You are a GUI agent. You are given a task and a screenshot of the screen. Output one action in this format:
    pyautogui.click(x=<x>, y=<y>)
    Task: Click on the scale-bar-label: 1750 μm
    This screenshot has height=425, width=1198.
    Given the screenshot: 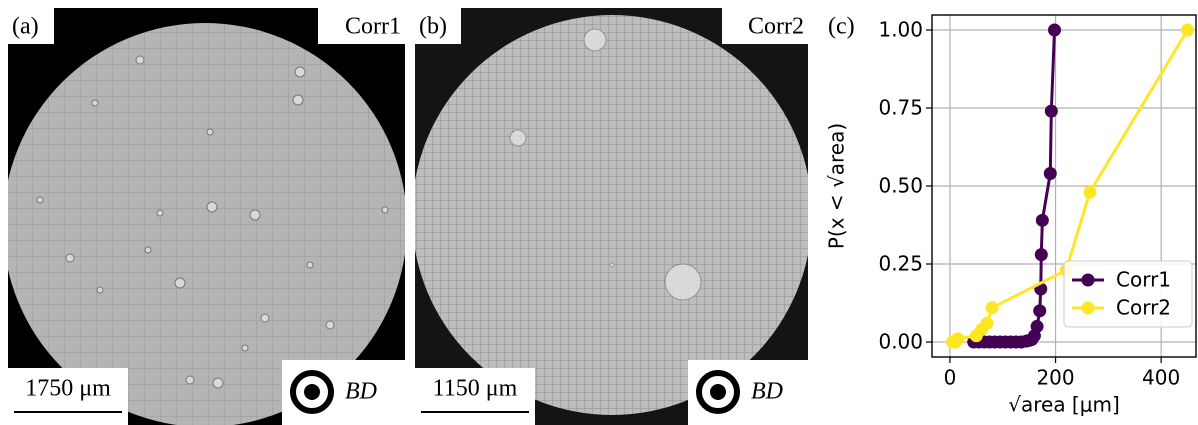 What is the action you would take?
    pyautogui.click(x=68, y=389)
    